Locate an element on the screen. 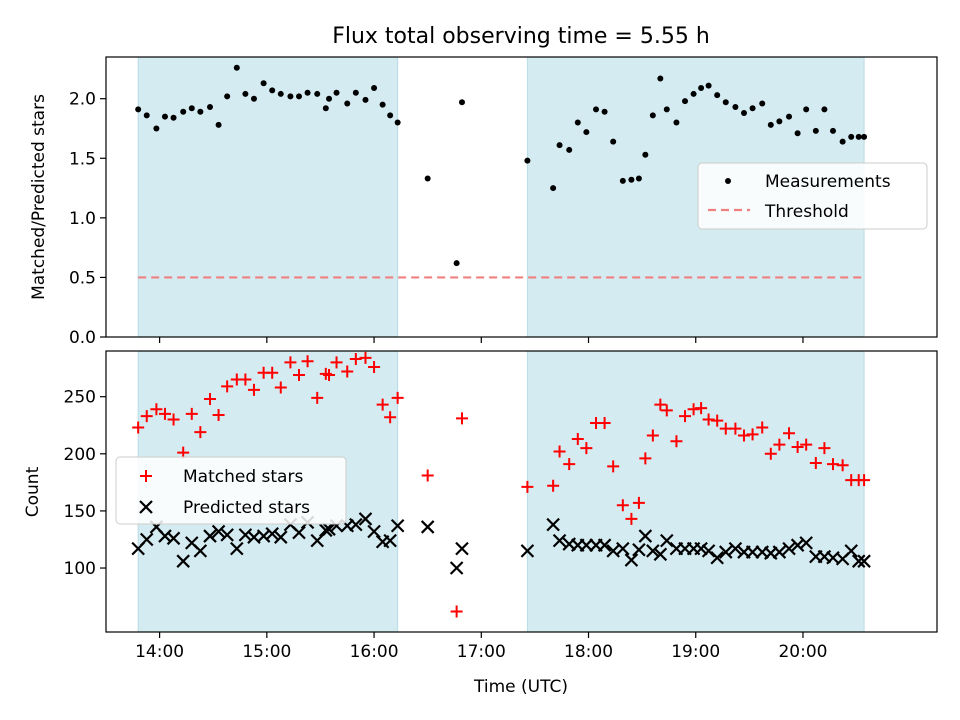 The height and width of the screenshot is (720, 960). legend-label: Matched stars is located at coordinates (243, 477).